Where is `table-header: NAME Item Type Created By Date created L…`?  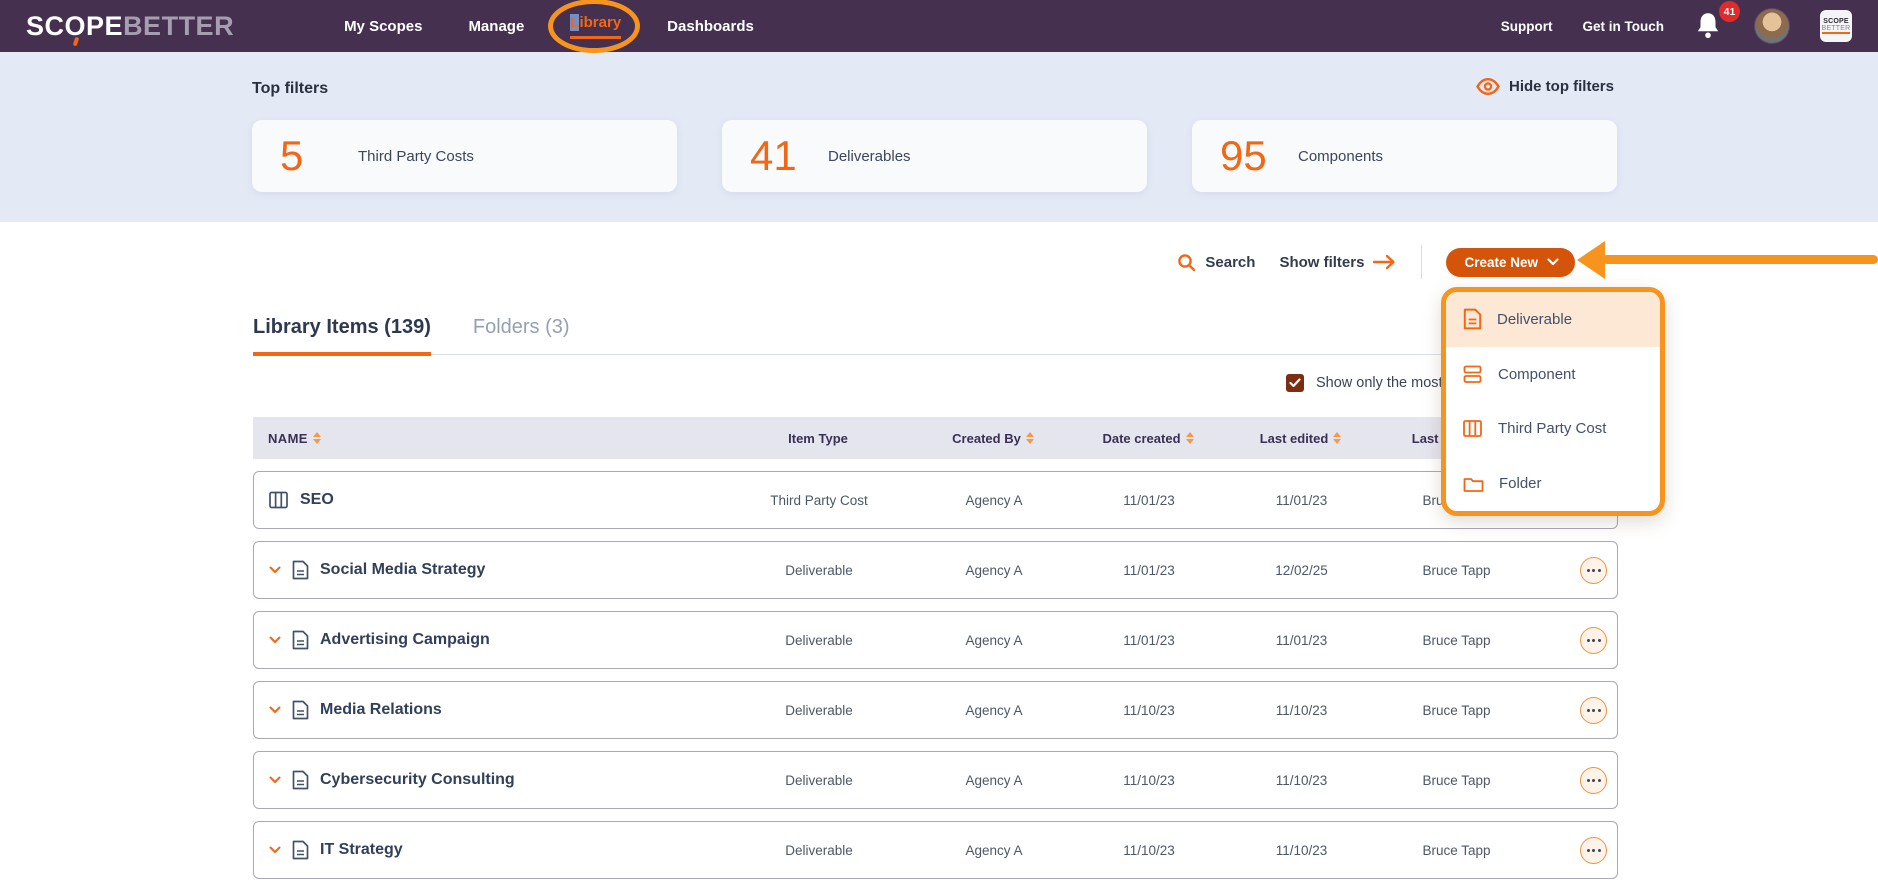 table-header: NAME Item Type Created By Date created L… is located at coordinates (935, 438).